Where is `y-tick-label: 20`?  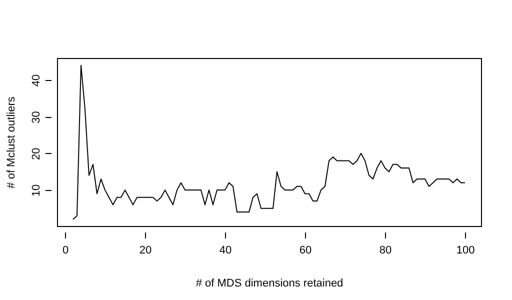 y-tick-label: 20 is located at coordinates (36, 154).